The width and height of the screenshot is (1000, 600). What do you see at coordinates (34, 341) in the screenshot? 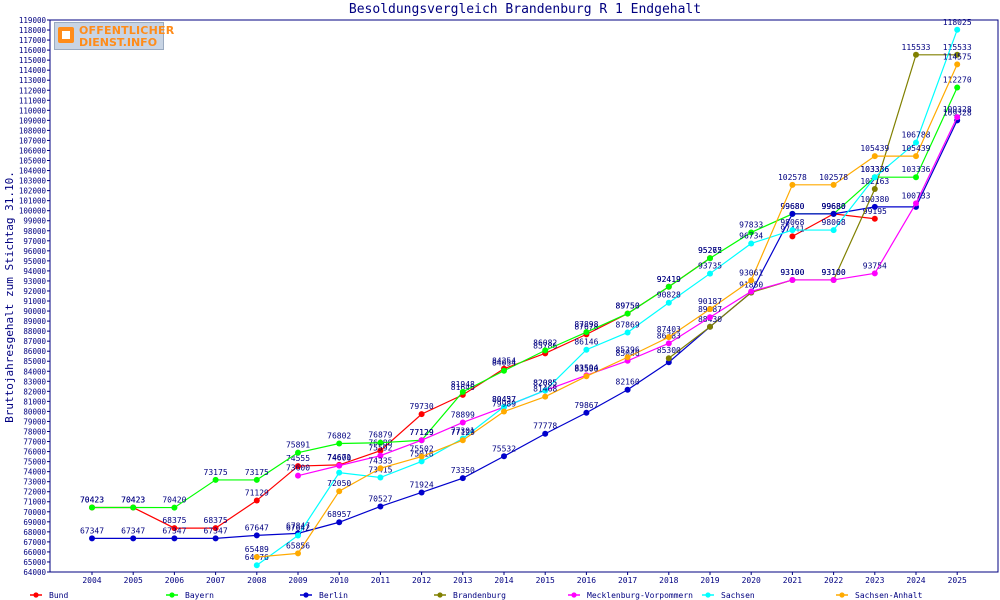
I see `y-tick-label: 87000` at bounding box center [34, 341].